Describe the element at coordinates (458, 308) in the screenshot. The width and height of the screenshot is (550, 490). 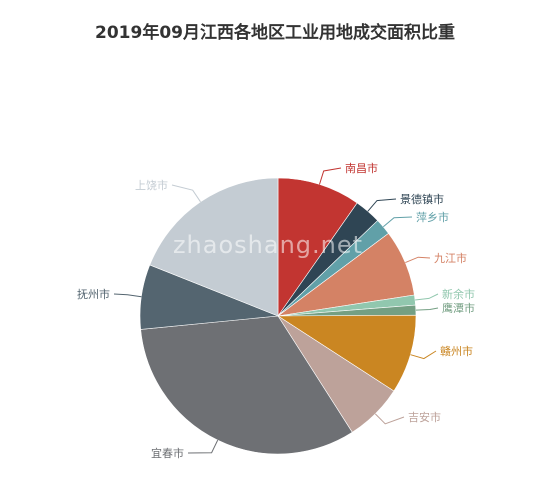
I see `pie-label-6: 鹰潭市` at that location.